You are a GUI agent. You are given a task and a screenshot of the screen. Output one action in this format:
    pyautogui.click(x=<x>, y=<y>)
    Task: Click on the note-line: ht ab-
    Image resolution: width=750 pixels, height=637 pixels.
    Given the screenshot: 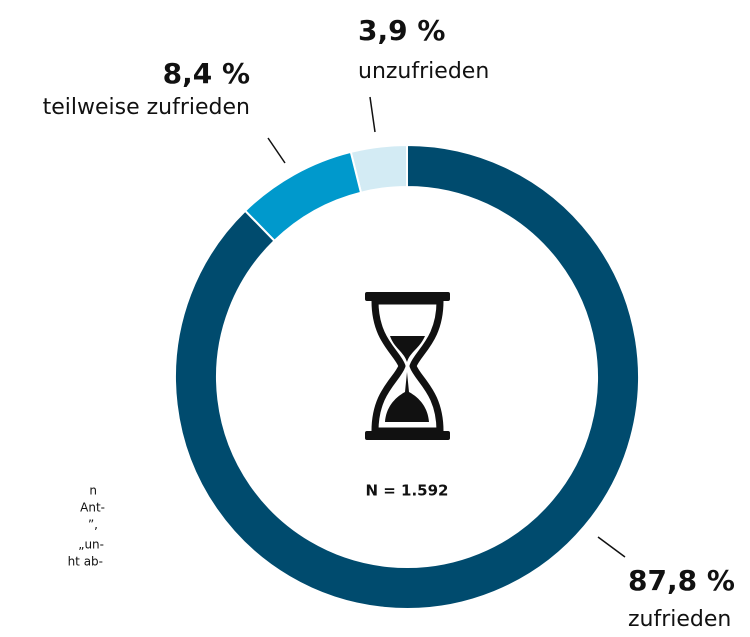 What is the action you would take?
    pyautogui.click(x=85, y=562)
    